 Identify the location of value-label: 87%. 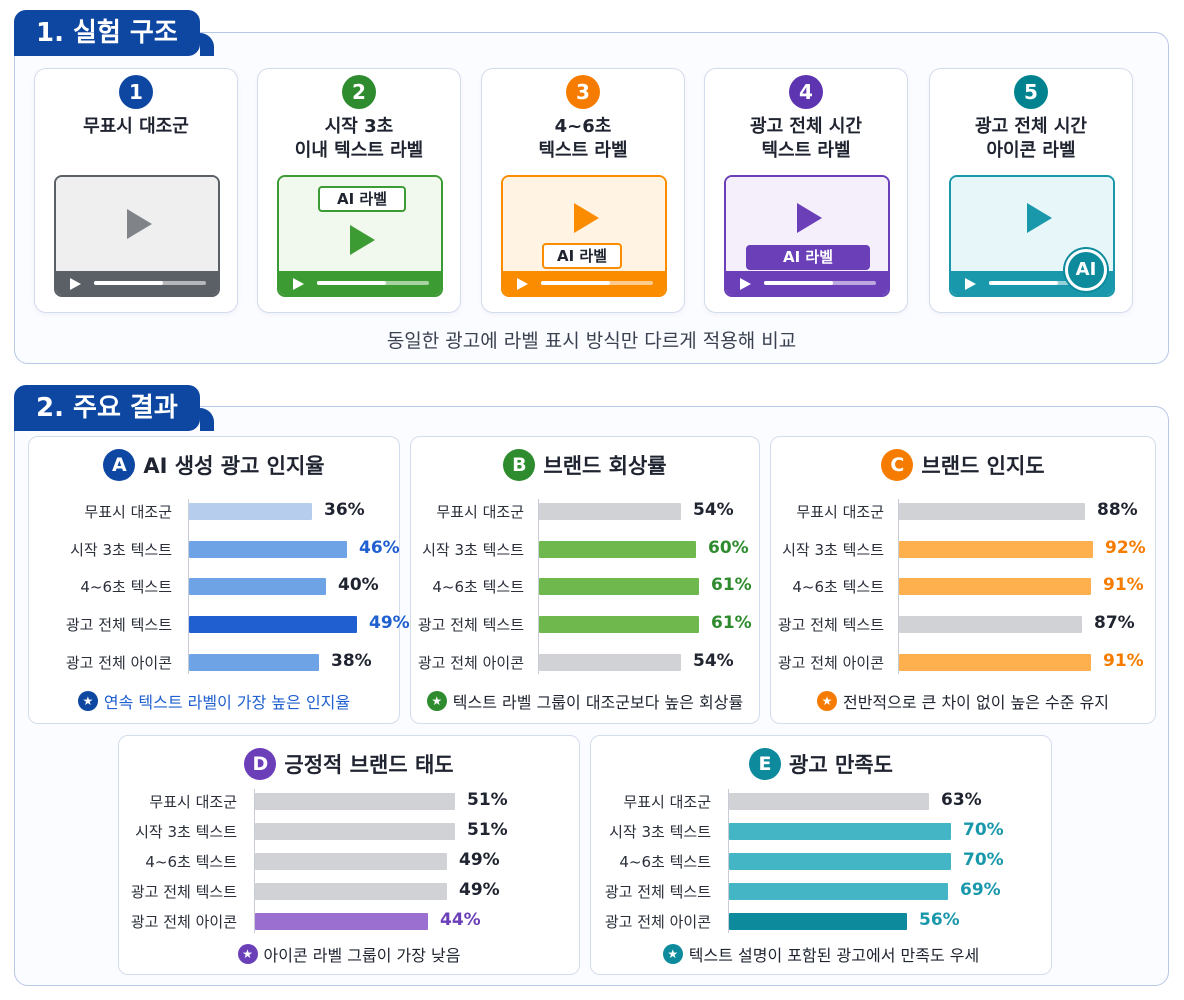
(1114, 623).